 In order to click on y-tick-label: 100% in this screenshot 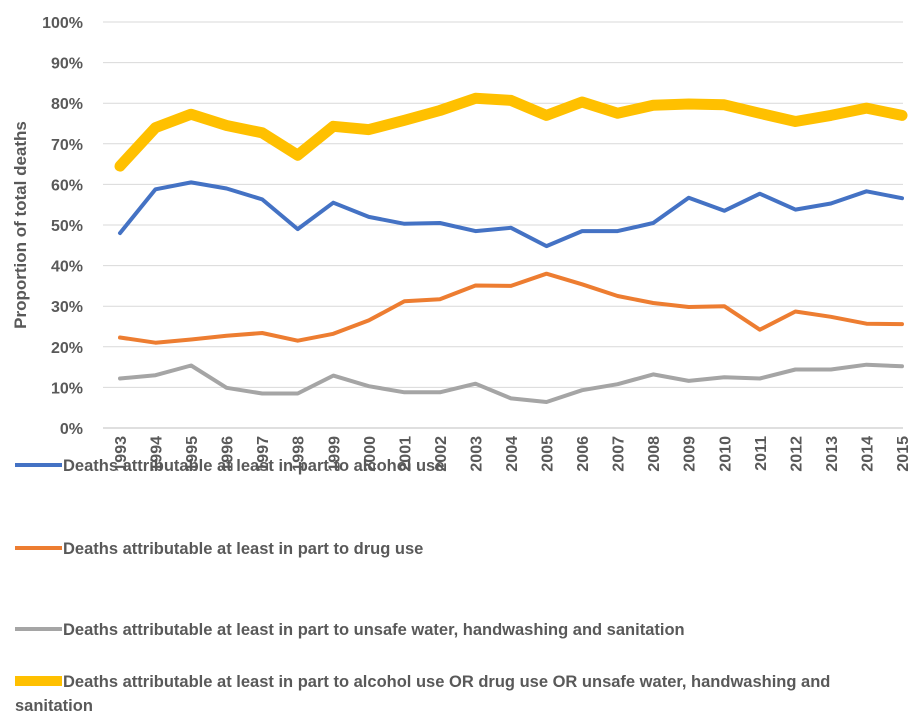, I will do `click(62, 23)`.